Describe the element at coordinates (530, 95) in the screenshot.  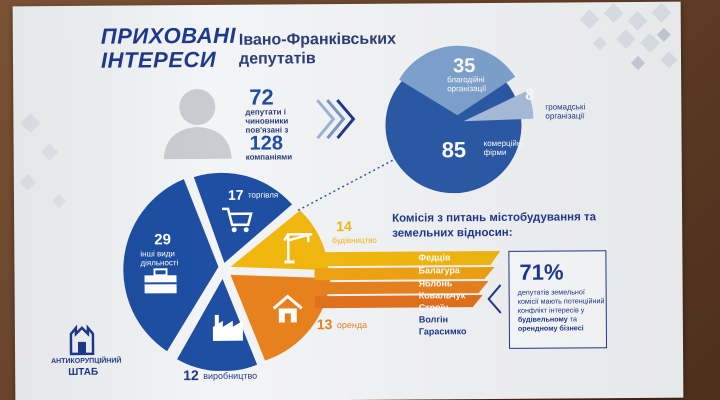
I see `public-count: 8` at that location.